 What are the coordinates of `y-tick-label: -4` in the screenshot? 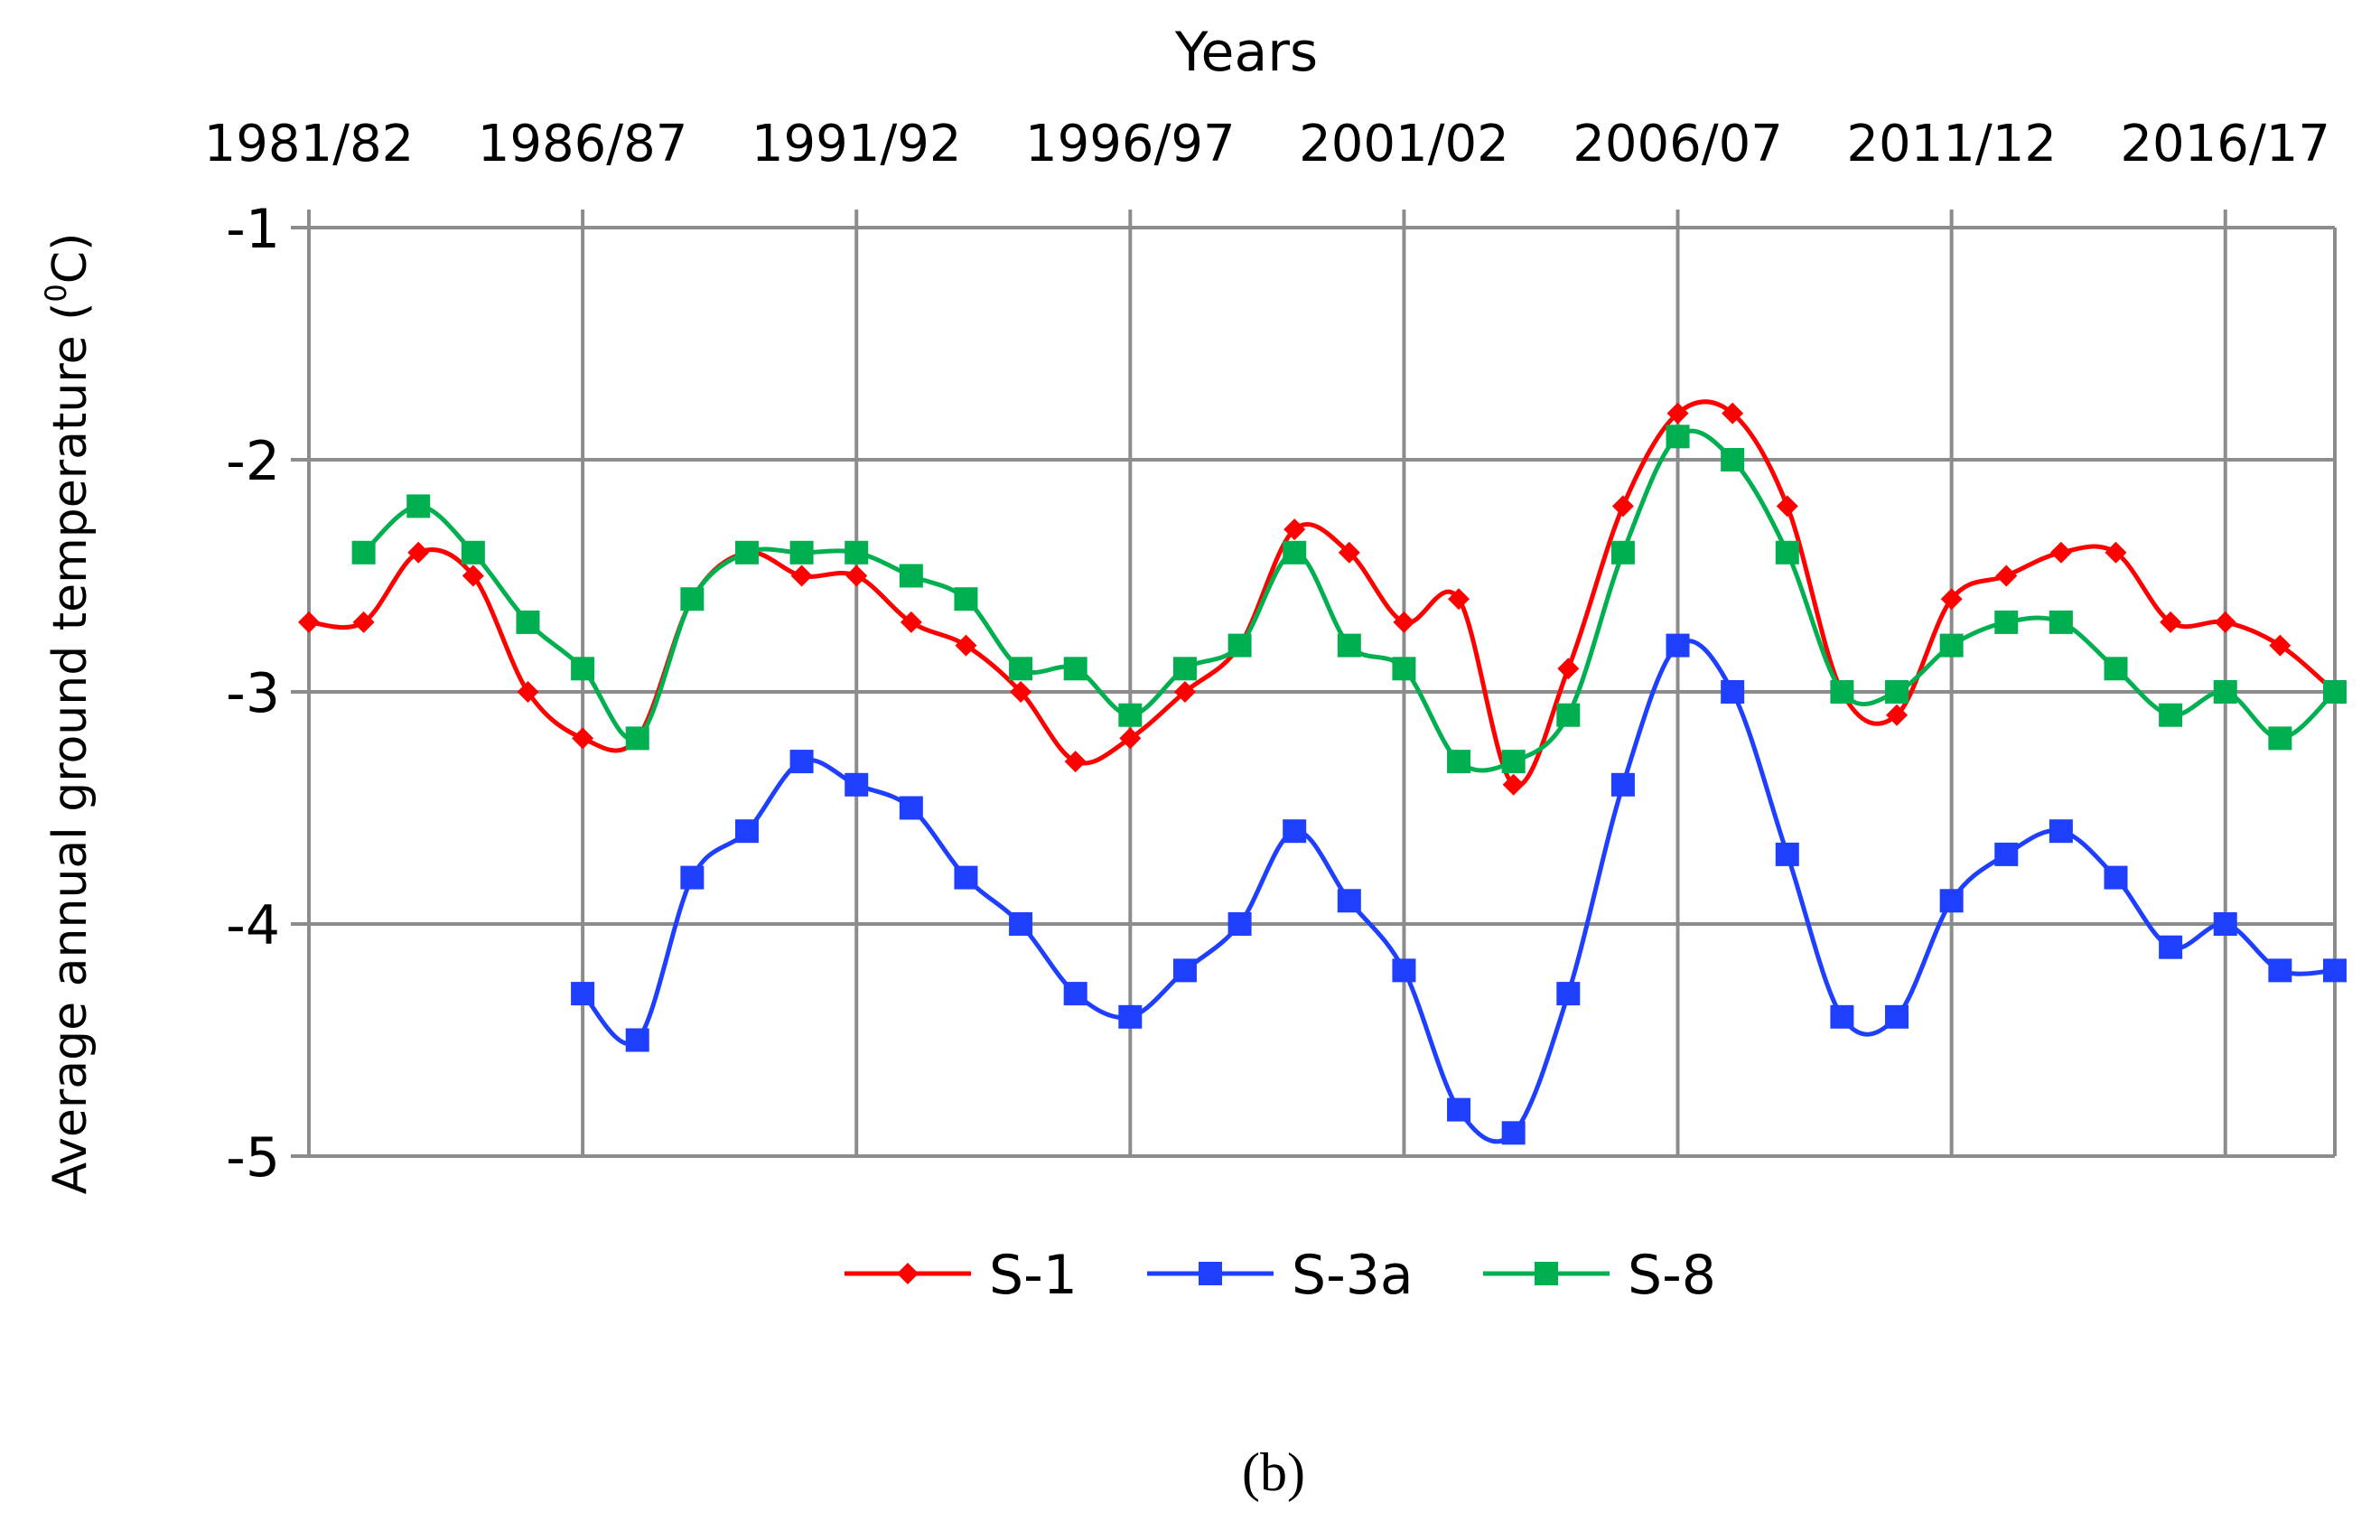 It's located at (253, 926).